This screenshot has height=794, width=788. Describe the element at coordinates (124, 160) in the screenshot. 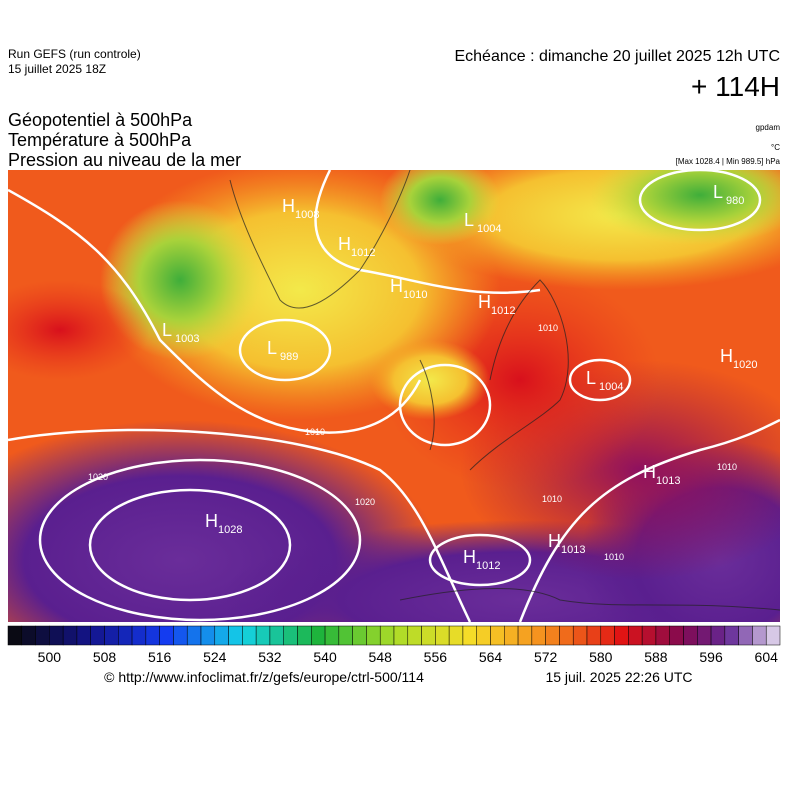

I see `title: Pression au niveau de la mer` at that location.